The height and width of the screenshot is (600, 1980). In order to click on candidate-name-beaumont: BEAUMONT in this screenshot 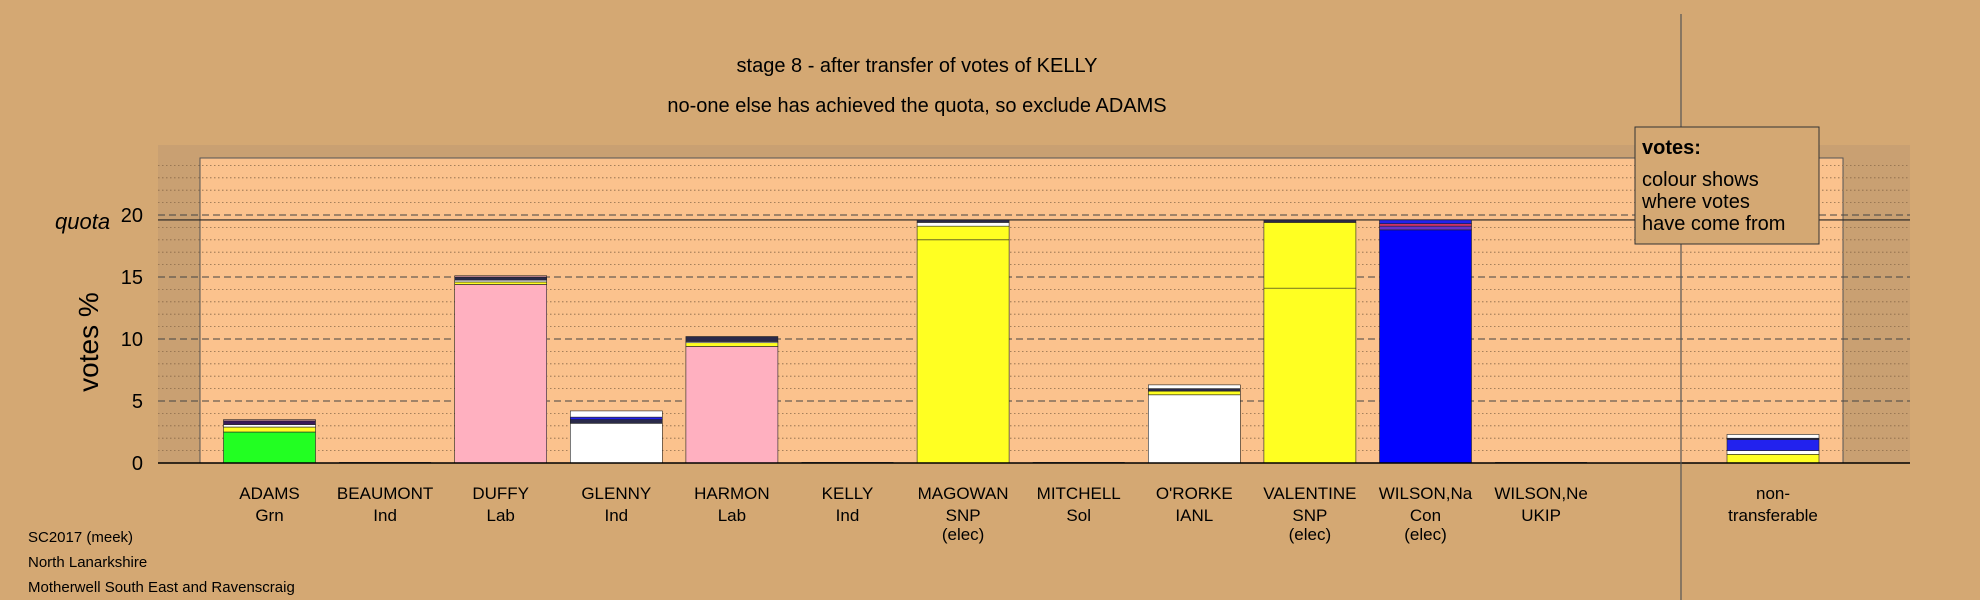, I will do `click(385, 493)`.